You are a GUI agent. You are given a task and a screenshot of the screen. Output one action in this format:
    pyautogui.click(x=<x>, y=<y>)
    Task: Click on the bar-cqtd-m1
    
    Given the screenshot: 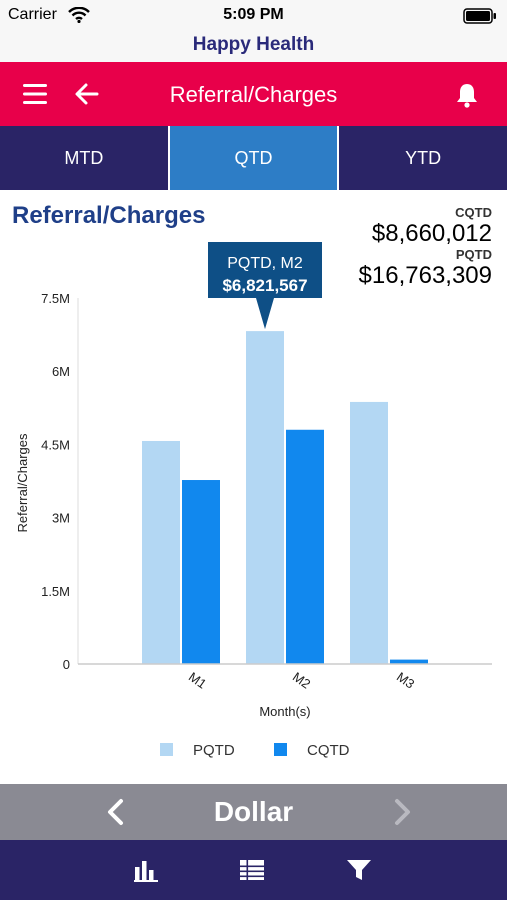 What is the action you would take?
    pyautogui.click(x=201, y=572)
    